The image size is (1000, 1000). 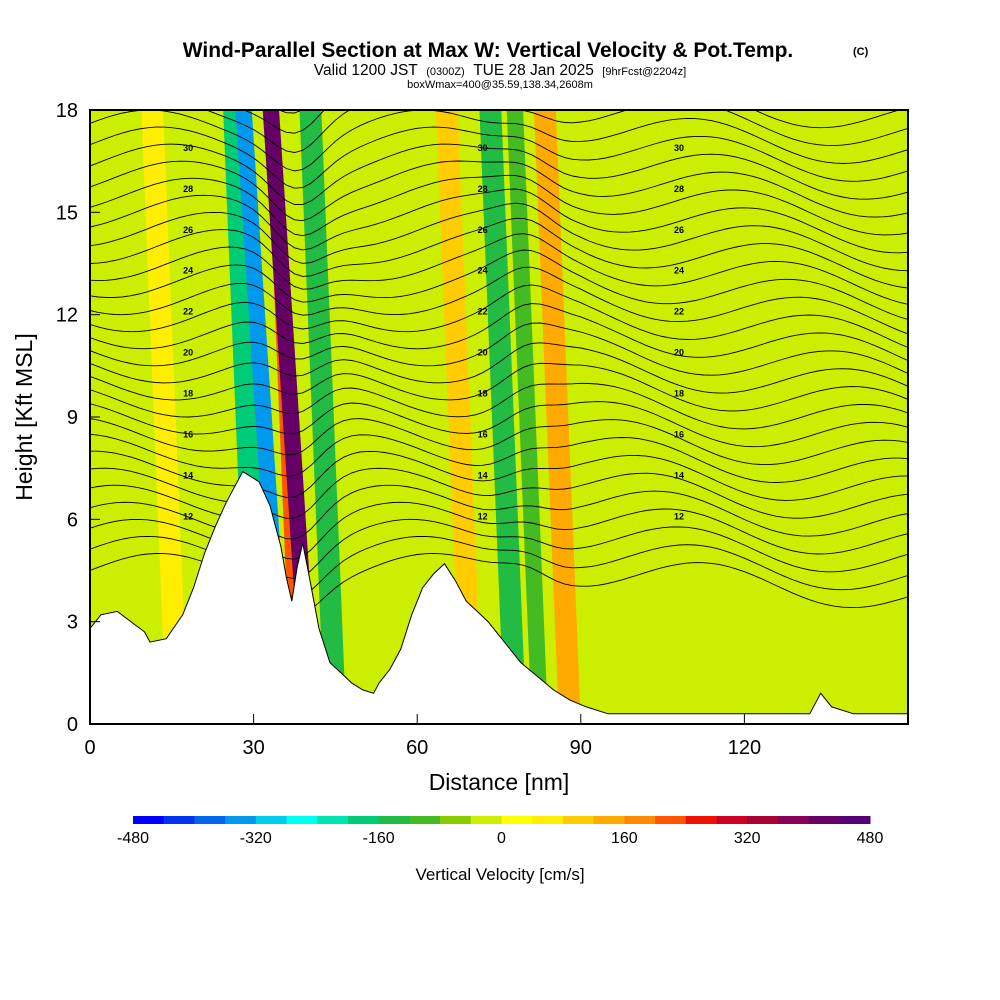 I want to click on contour-label-5-2: 22, so click(x=679, y=312).